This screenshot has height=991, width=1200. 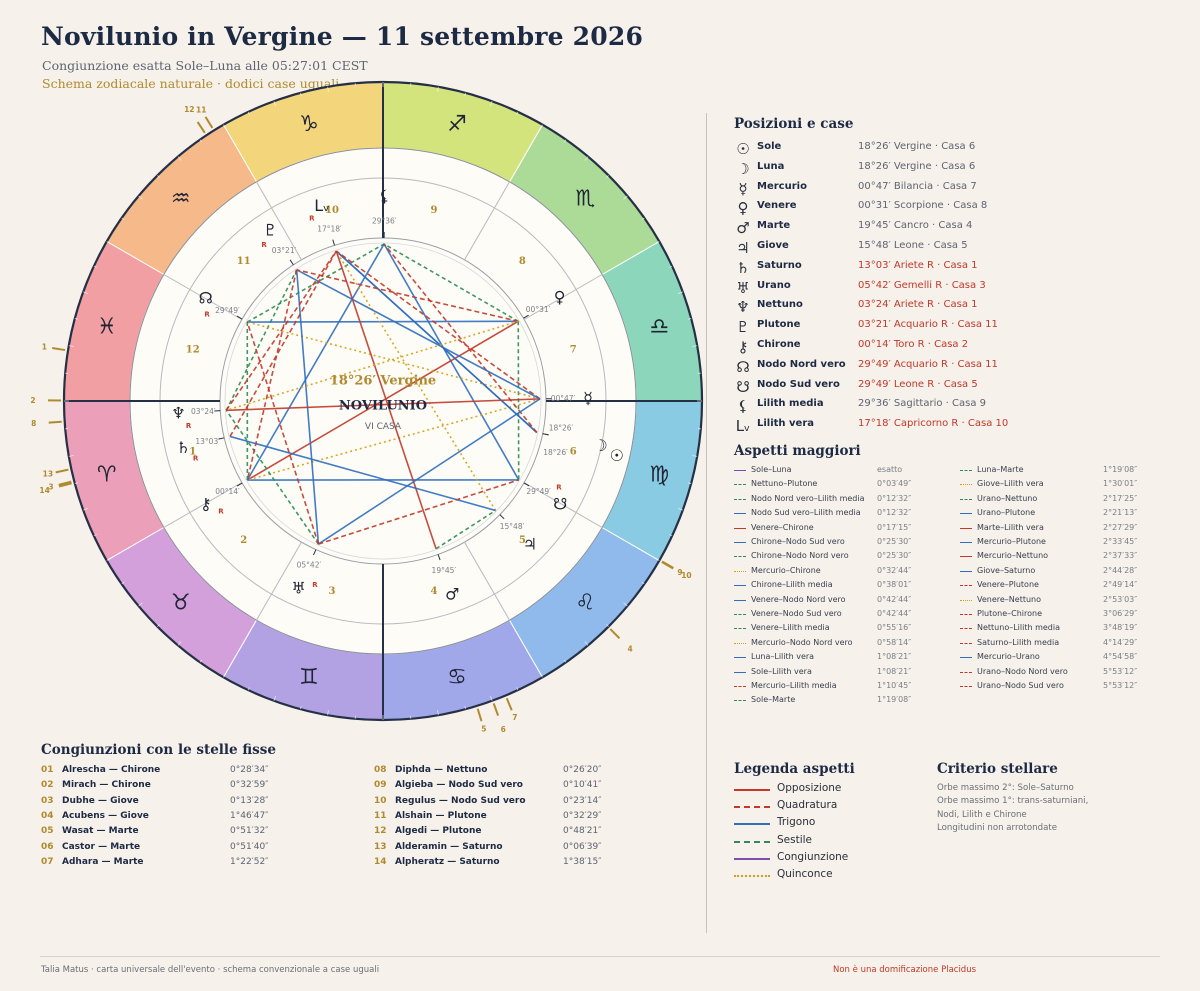 What do you see at coordinates (459, 785) in the screenshot?
I see `star-name: Algieba — Nodo Sud vero` at bounding box center [459, 785].